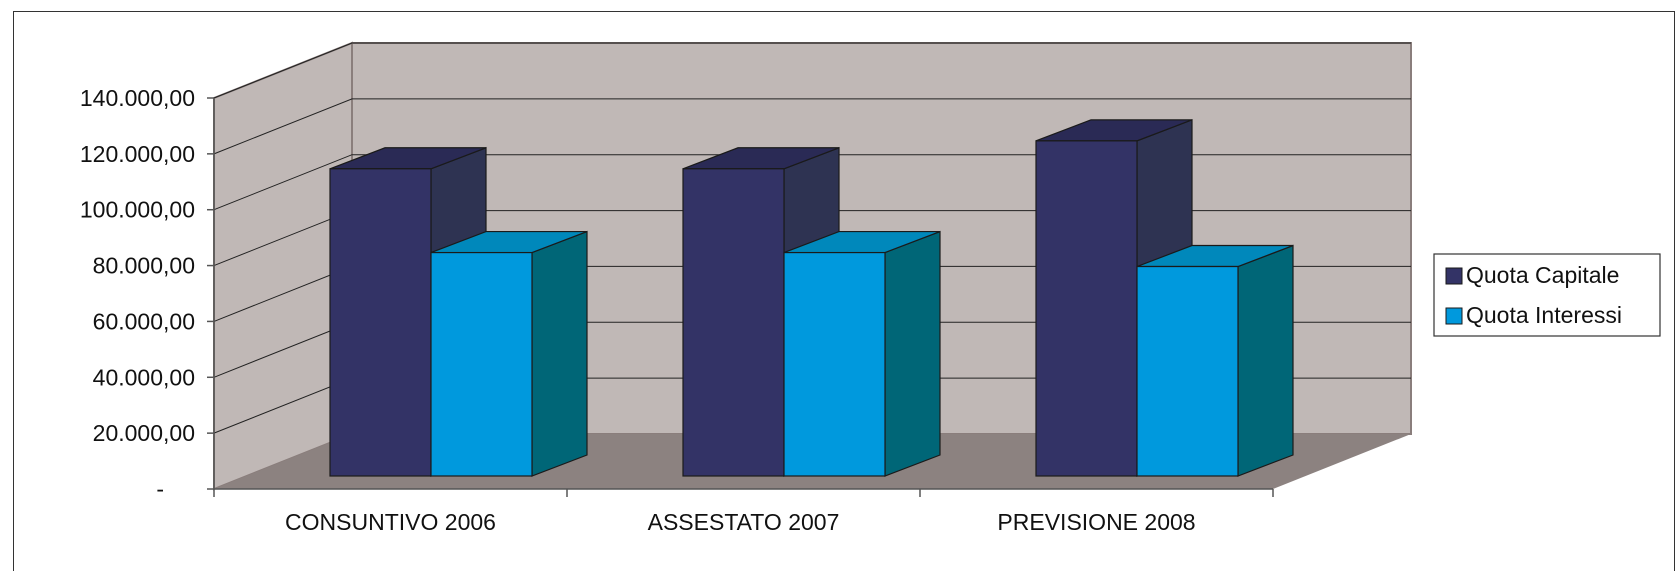 The image size is (1676, 571). Describe the element at coordinates (1096, 522) in the screenshot. I see `x-tick-label: PREVISIONE 2008` at that location.